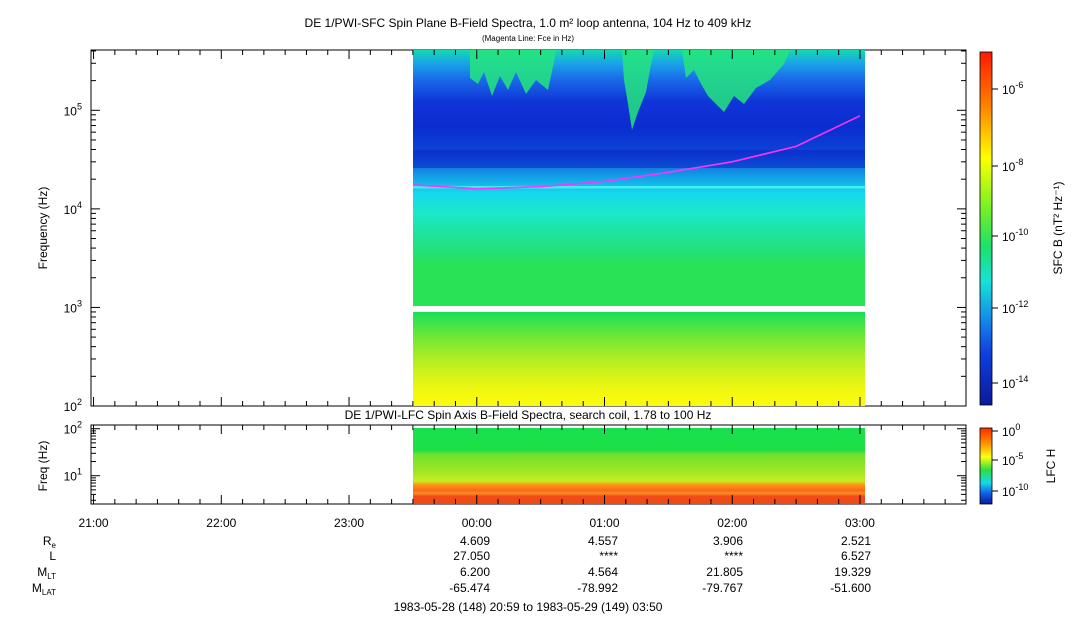  I want to click on top-y-tick-label: 10², so click(73, 405).